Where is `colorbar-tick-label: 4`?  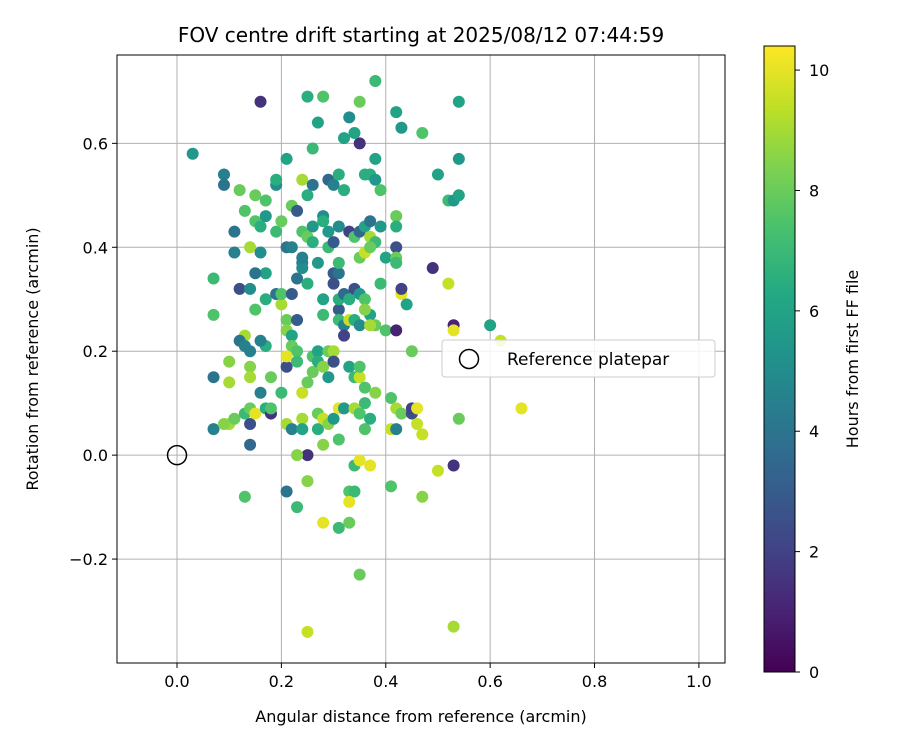
colorbar-tick-label: 4 is located at coordinates (814, 431).